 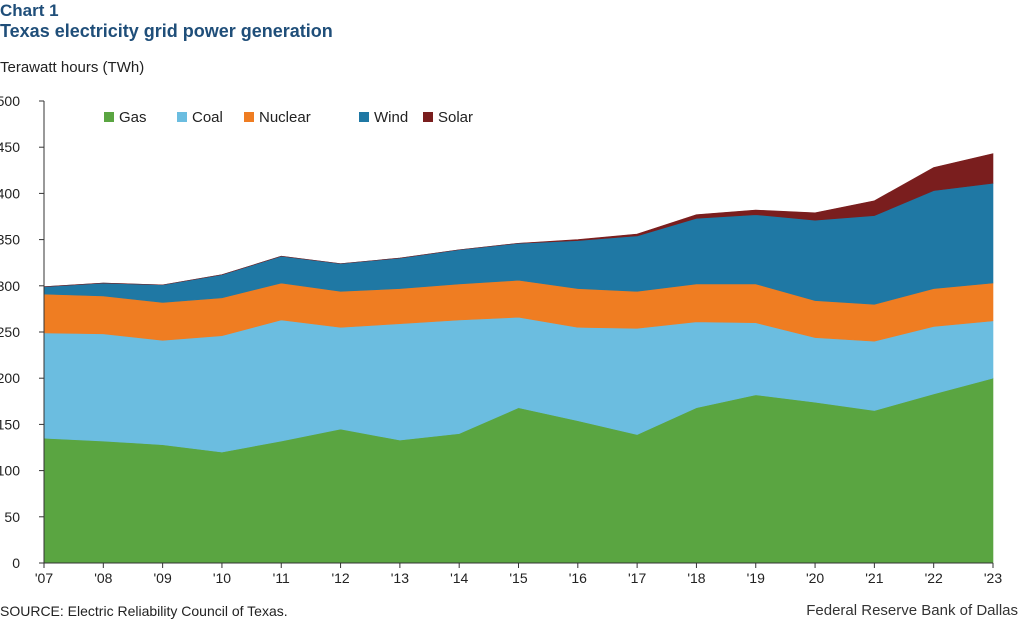 What do you see at coordinates (72, 67) in the screenshot?
I see `y-axis-unit-label: Terawatt hours (TWh)` at bounding box center [72, 67].